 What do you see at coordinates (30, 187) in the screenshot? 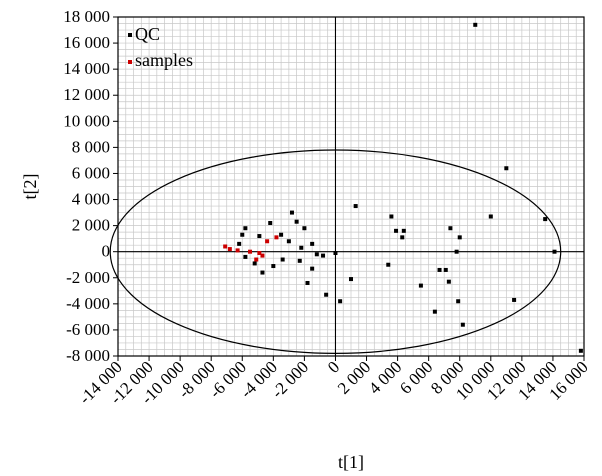
I see `y-axis-title: t[2]` at bounding box center [30, 187].